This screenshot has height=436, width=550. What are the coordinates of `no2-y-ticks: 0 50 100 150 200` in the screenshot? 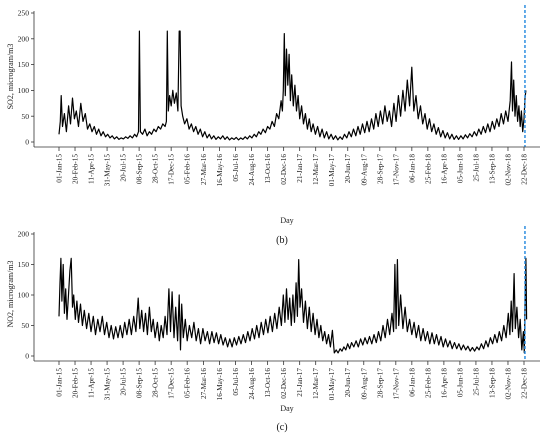 It's located at (26, 295).